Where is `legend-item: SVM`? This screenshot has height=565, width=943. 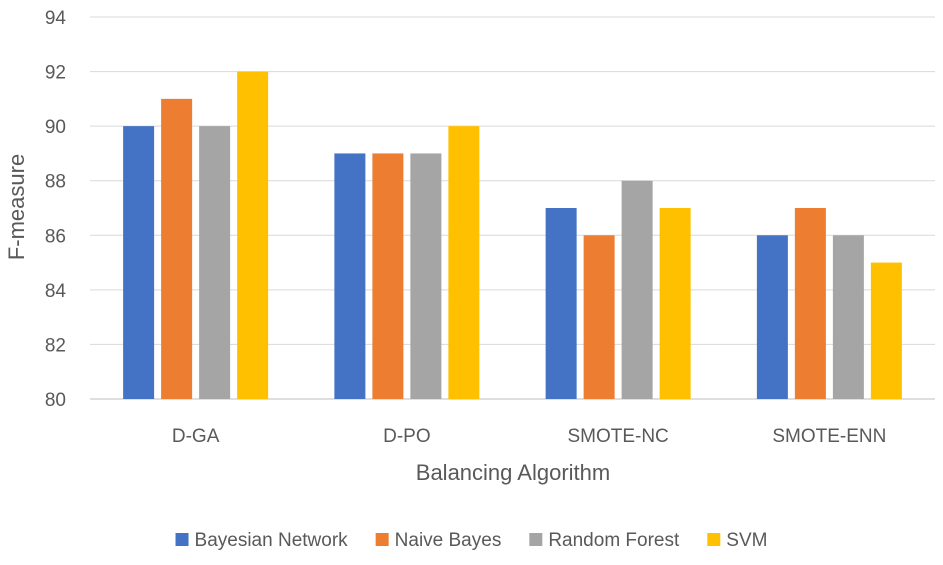 legend-item: SVM is located at coordinates (737, 540).